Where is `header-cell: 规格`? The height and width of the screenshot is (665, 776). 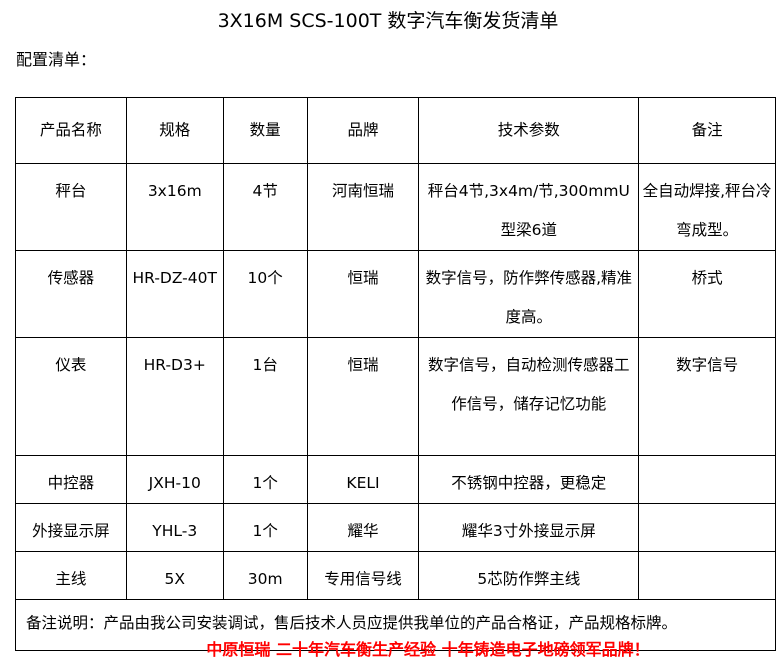
header-cell: 规格 is located at coordinates (174, 130).